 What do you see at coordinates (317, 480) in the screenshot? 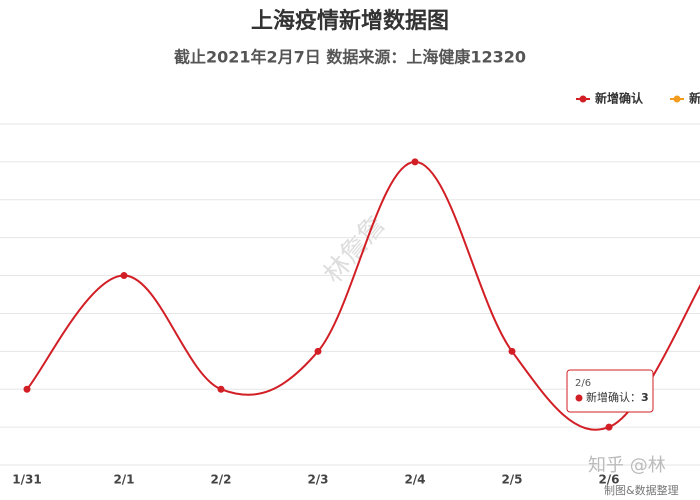
I see `x-tick-label: 2/3` at bounding box center [317, 480].